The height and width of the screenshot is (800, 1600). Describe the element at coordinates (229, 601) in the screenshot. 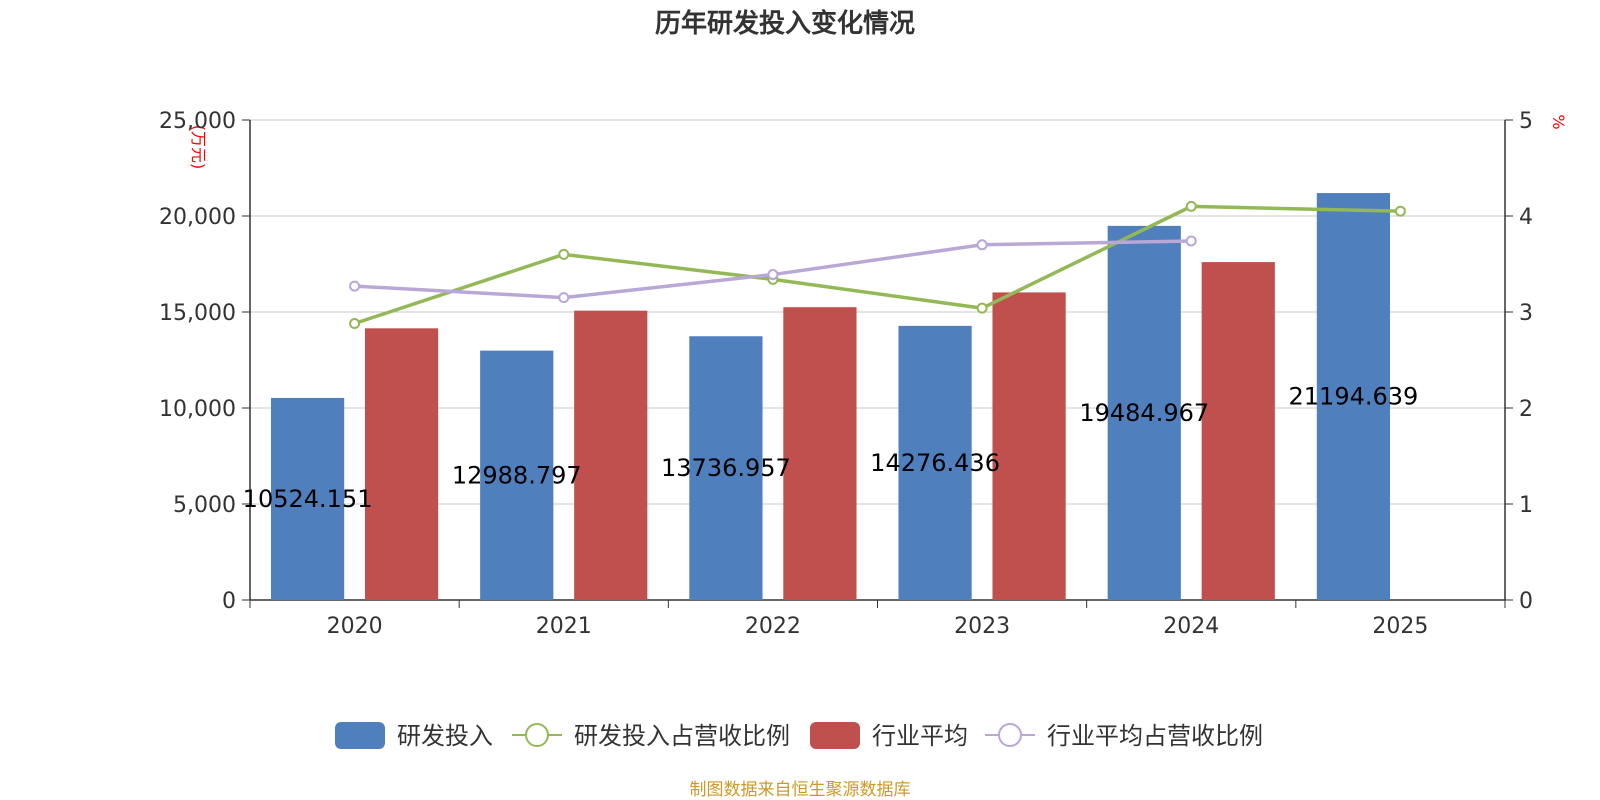

I see `left-tick-label: 0` at that location.